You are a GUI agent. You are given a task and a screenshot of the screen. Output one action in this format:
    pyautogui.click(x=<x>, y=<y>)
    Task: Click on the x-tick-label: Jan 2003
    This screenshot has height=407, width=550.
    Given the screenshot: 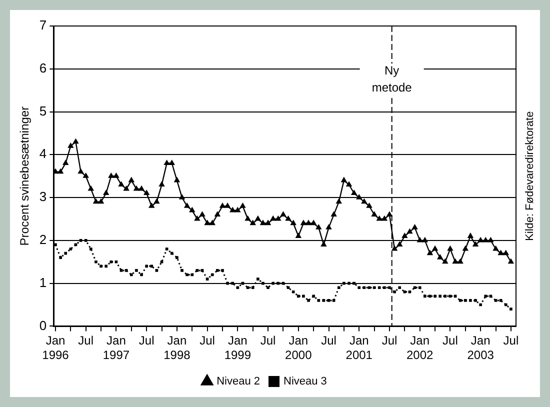 What is the action you would take?
    pyautogui.click(x=480, y=348)
    